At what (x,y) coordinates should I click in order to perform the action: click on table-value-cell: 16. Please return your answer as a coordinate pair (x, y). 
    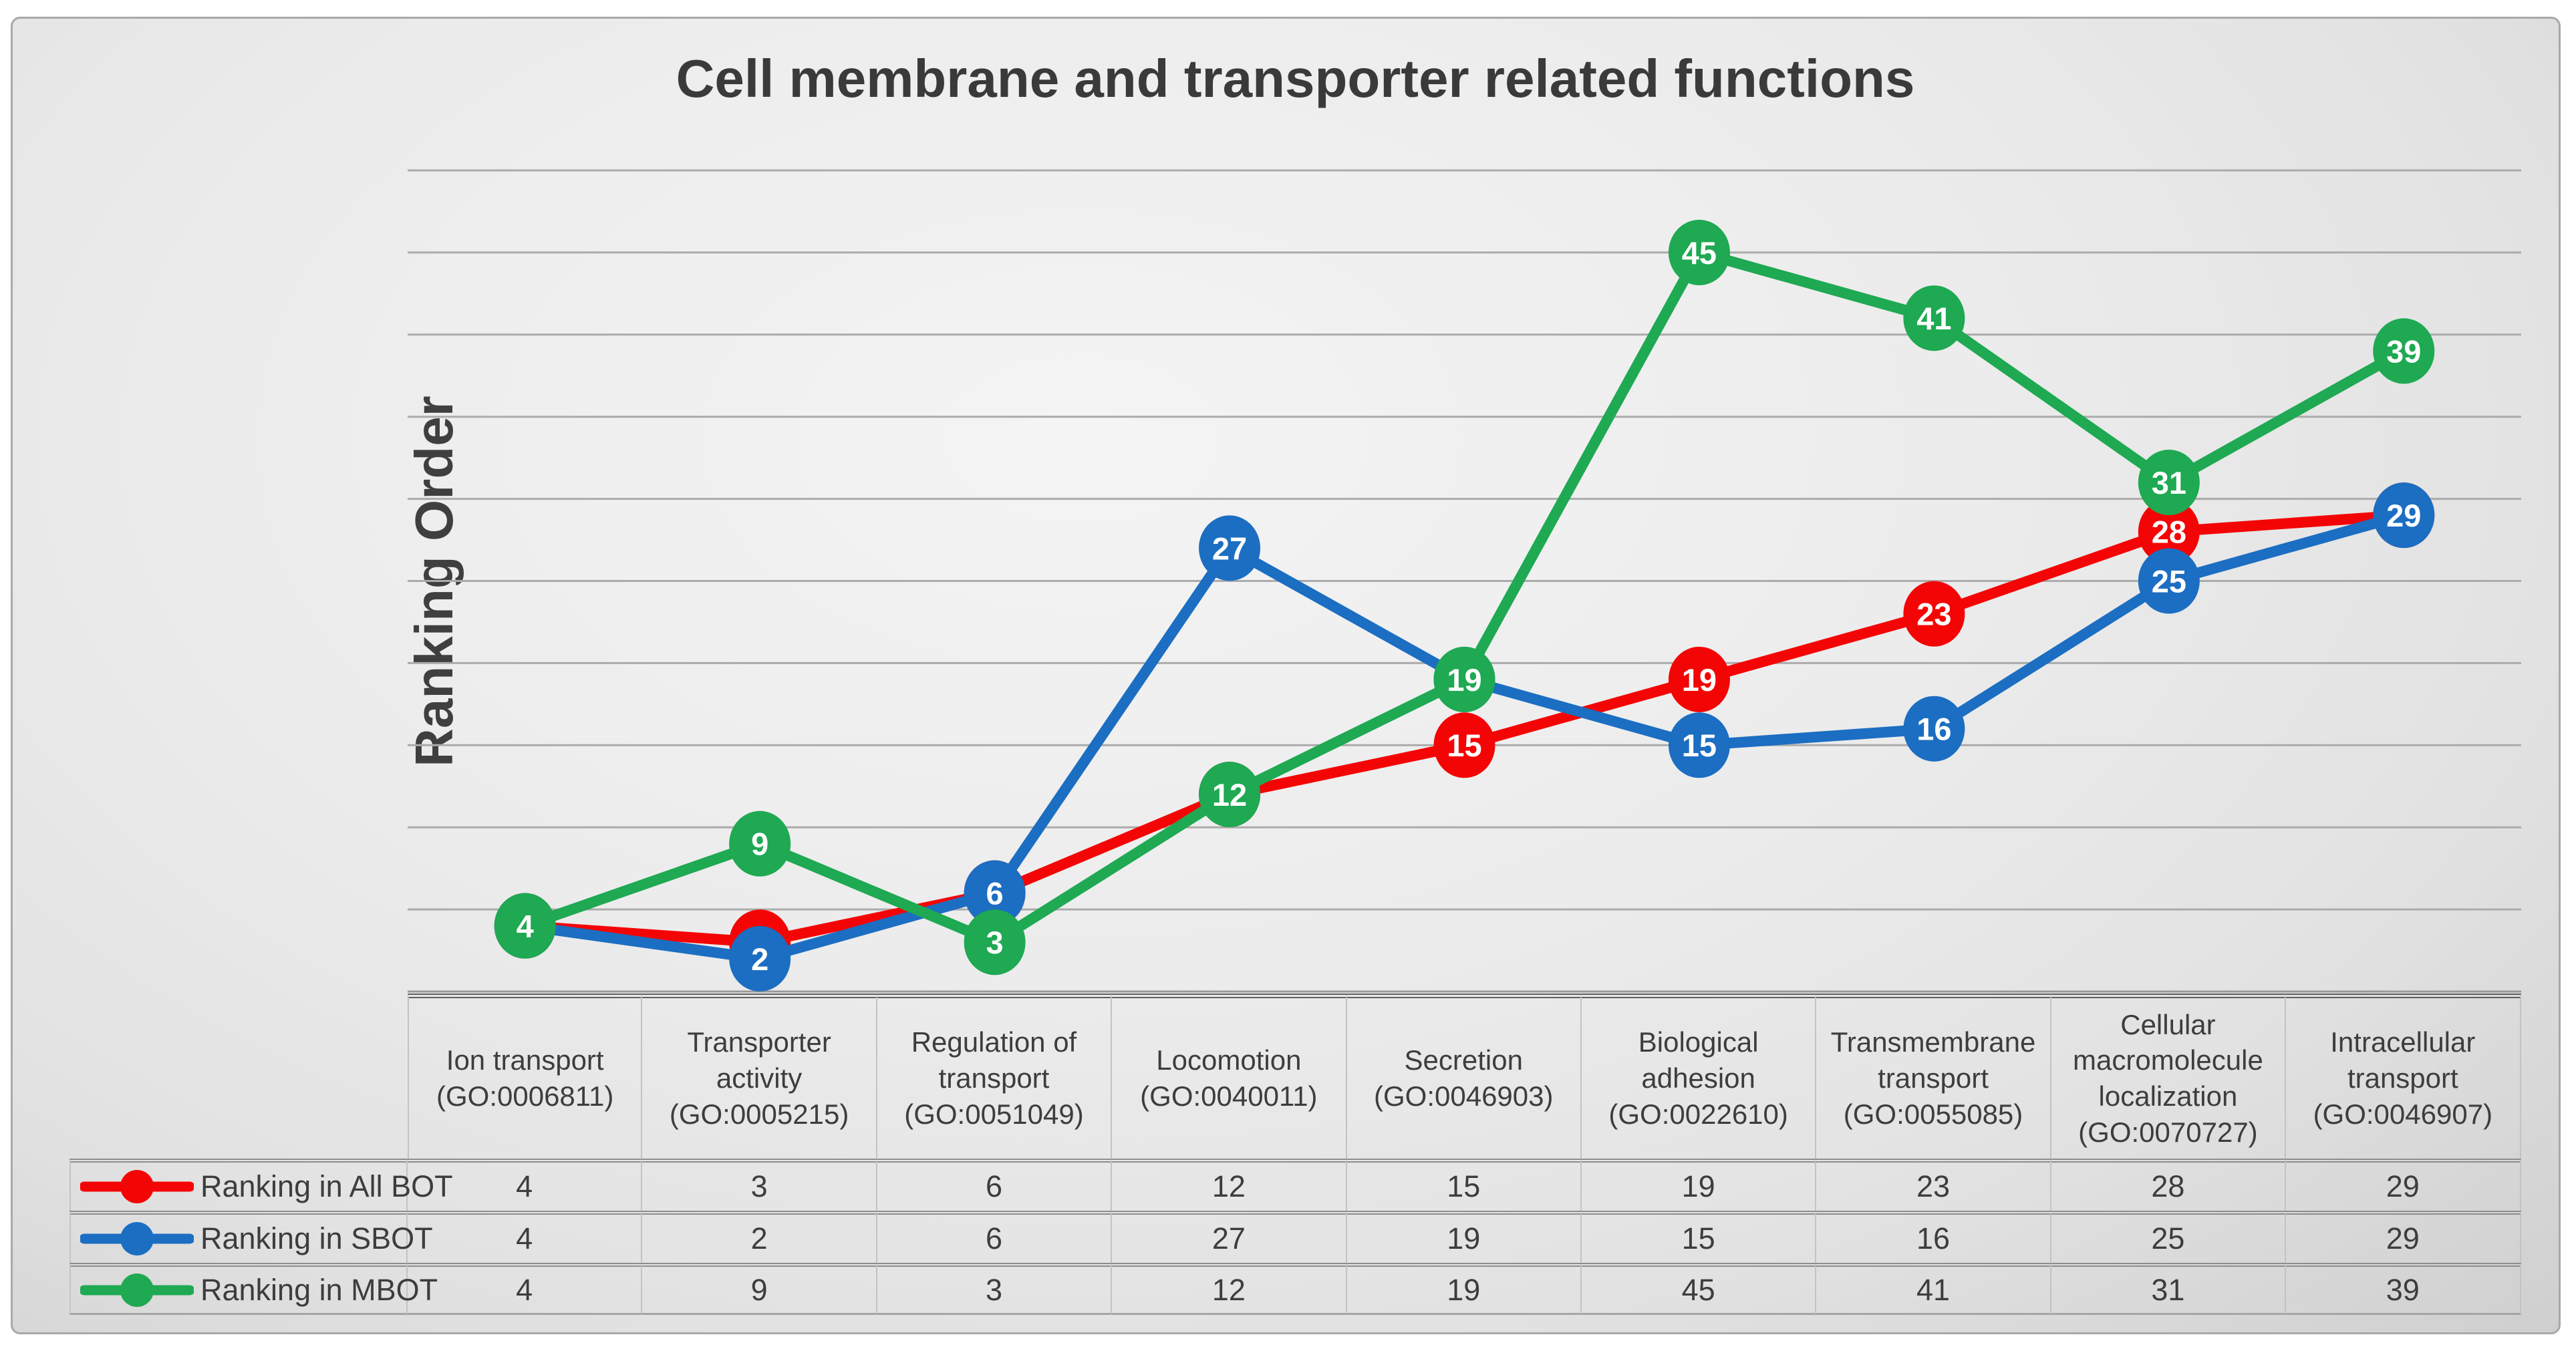
    Looking at the image, I should click on (1933, 1237).